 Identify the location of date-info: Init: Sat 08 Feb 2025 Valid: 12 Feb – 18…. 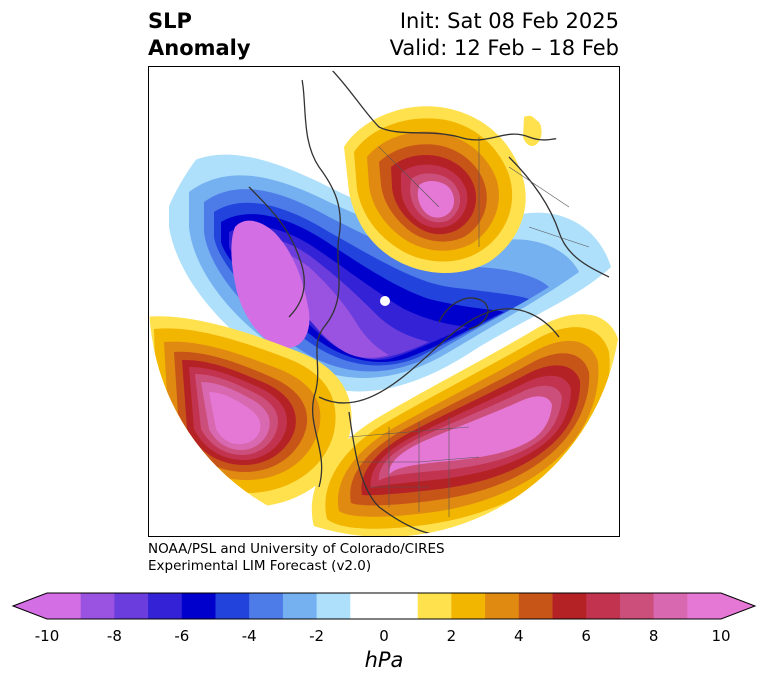
(504, 35).